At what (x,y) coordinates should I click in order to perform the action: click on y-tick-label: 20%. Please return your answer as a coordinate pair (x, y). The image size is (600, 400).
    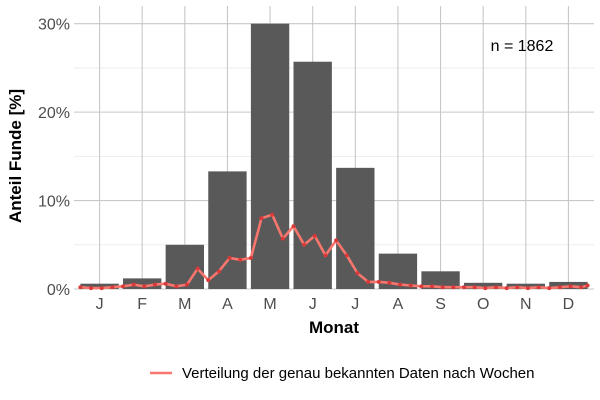
    Looking at the image, I should click on (54, 113).